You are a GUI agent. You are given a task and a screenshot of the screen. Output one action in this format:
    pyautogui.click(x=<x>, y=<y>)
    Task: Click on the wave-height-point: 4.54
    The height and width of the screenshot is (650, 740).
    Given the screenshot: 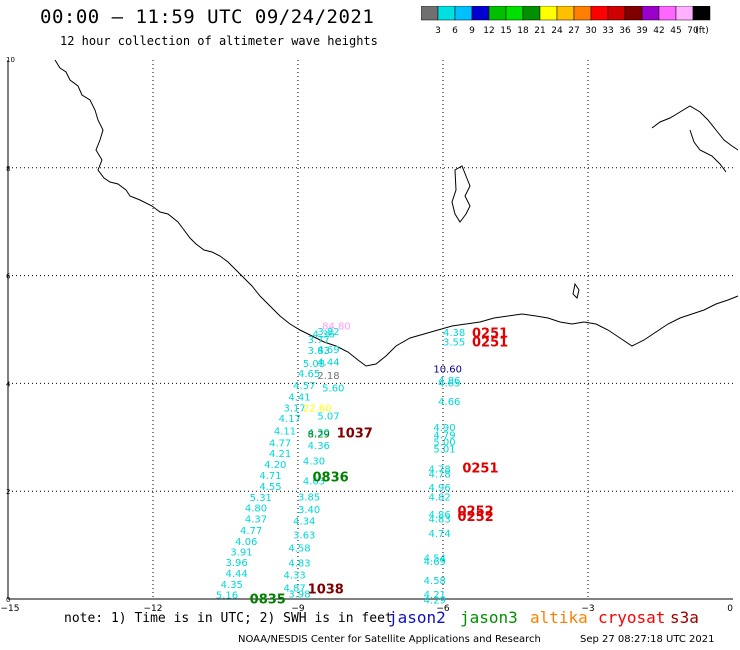 What is the action you would take?
    pyautogui.click(x=435, y=558)
    